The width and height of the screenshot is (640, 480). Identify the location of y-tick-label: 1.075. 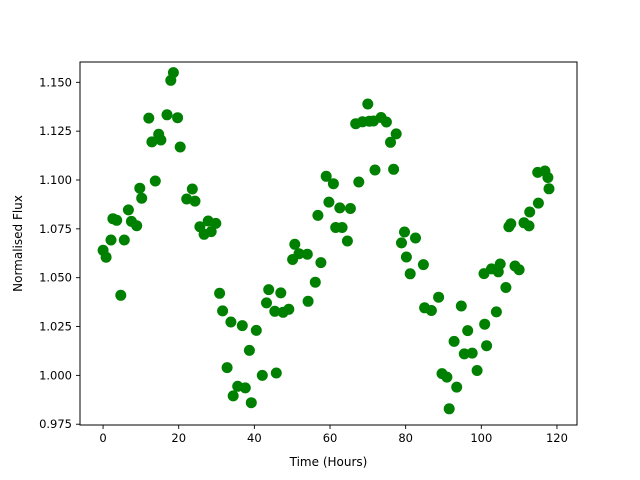
(55, 229).